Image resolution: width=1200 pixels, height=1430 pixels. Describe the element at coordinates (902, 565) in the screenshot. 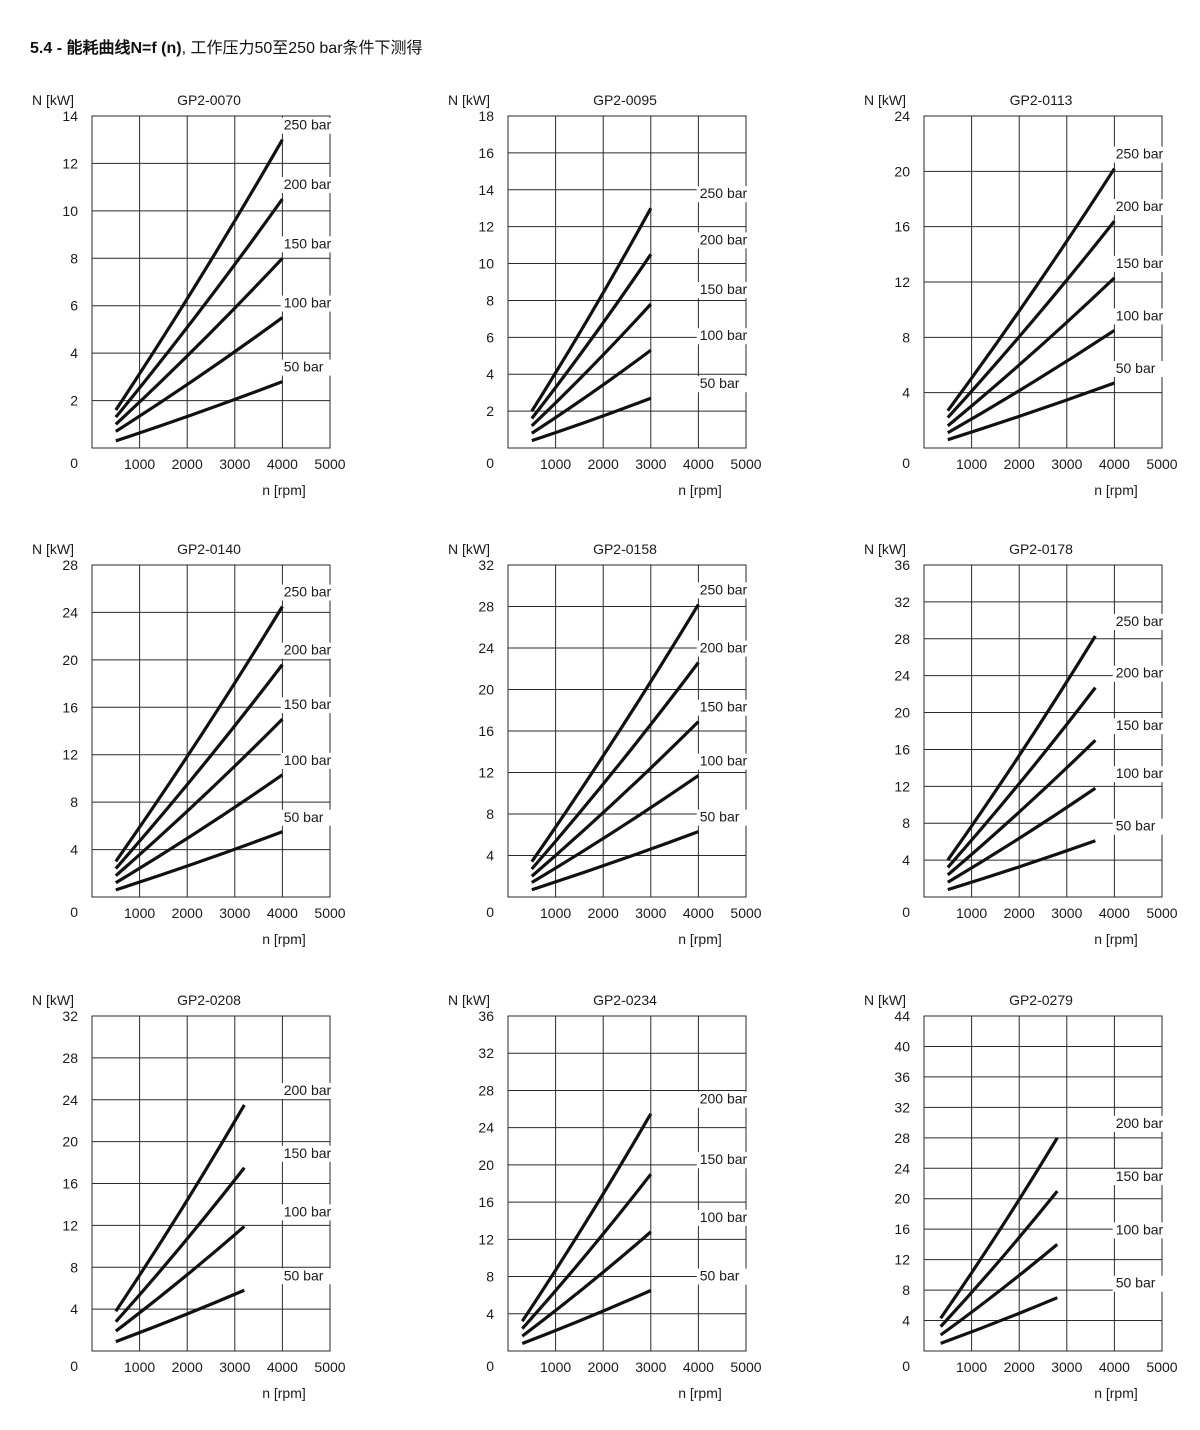

I see `y-tick-label: 36` at that location.